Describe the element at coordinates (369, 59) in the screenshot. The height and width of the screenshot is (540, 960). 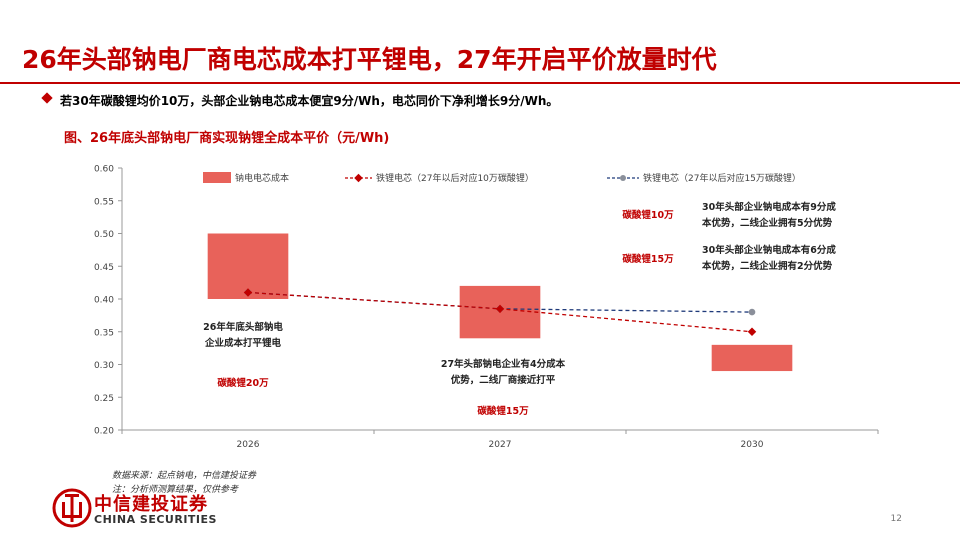
I see `slide-title: 26年头部钠电厂商电芯成本打平锂电，27年开启平价放量时代` at that location.